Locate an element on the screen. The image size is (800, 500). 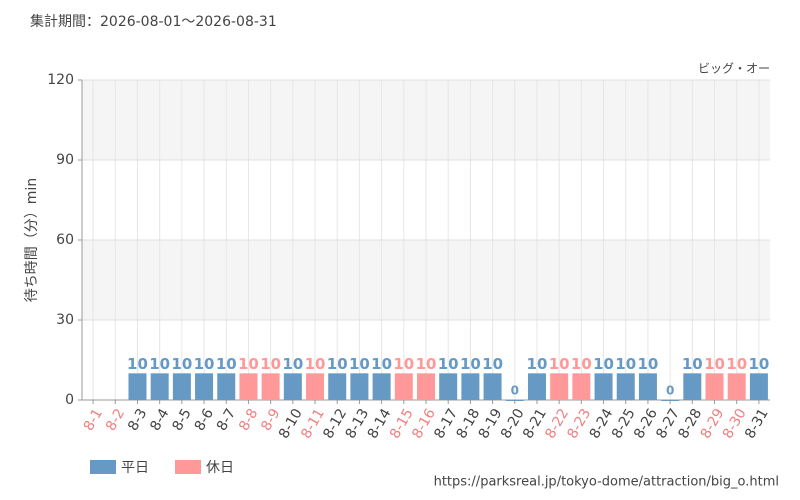
x-tick-label: 8-2 is located at coordinates (115, 420).